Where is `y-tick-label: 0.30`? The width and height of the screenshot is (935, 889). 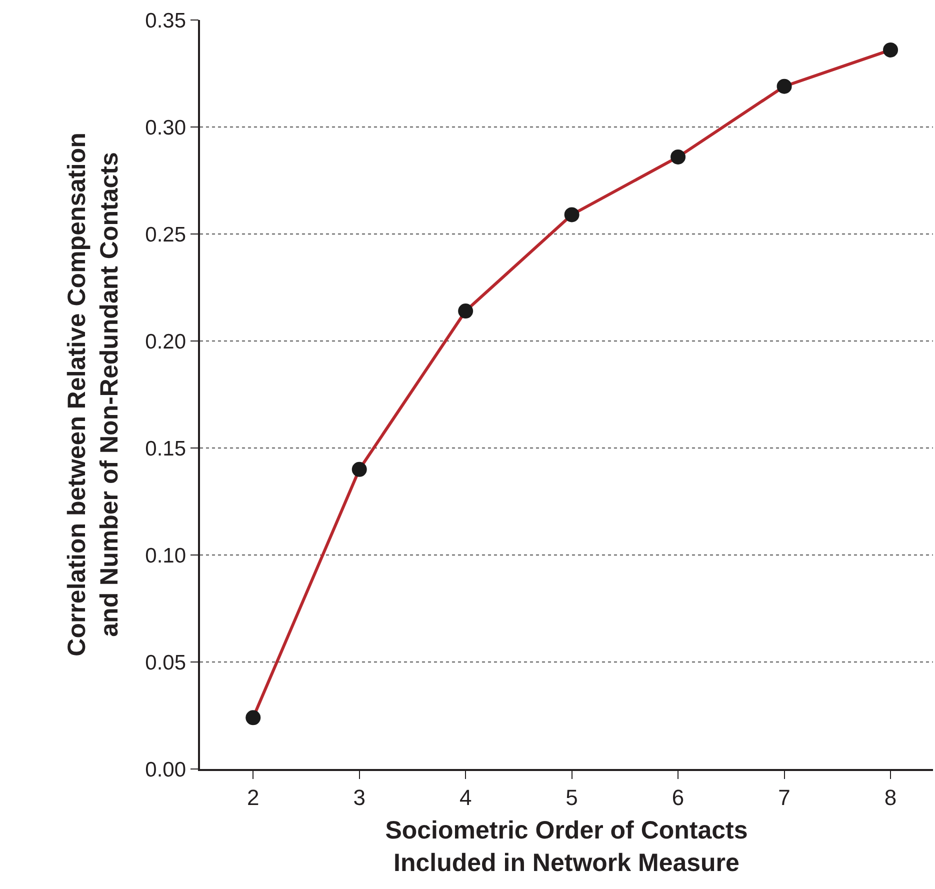
y-tick-label: 0.30 is located at coordinates (165, 128).